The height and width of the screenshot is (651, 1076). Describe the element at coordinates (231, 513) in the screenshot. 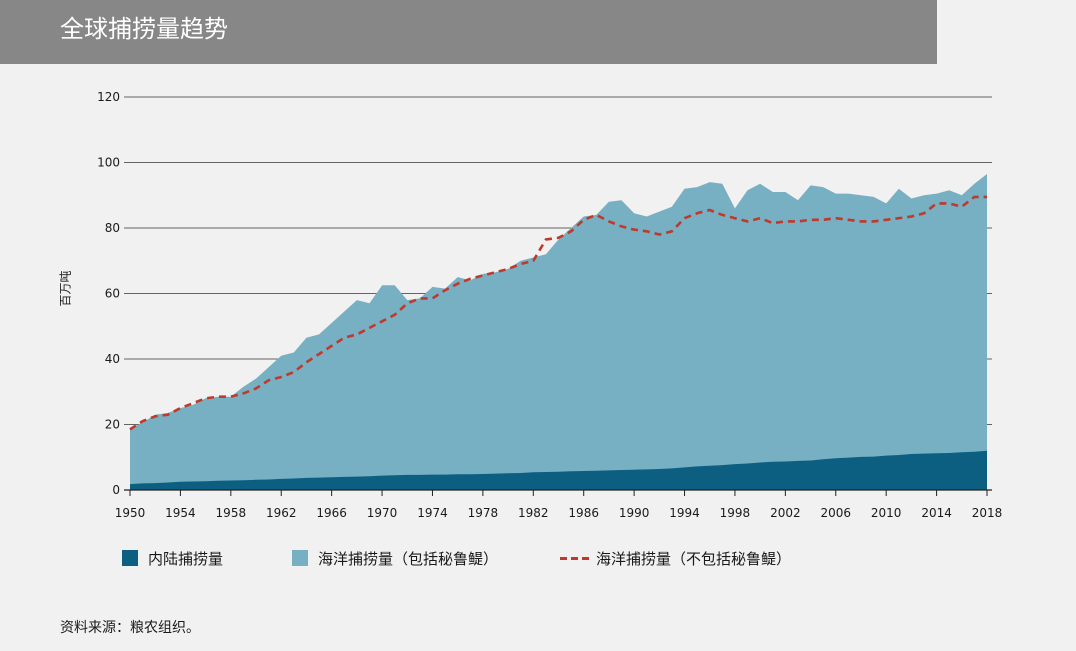

I see `x-tick-label: 1958` at that location.